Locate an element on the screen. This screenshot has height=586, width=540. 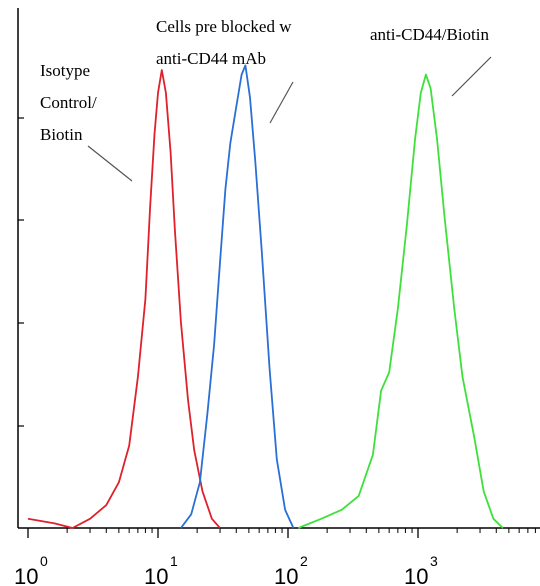
x-tick-exponent: 0 is located at coordinates (44, 561).